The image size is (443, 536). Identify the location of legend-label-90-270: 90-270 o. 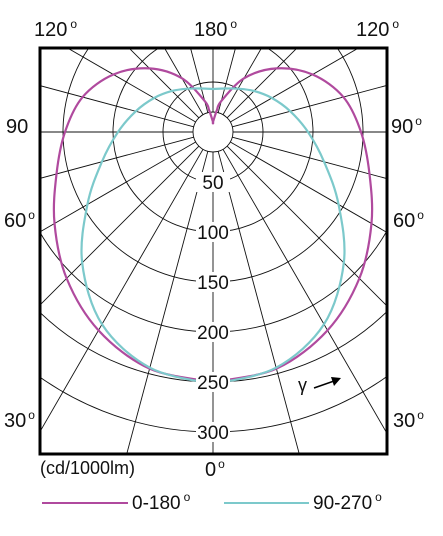
(347, 502).